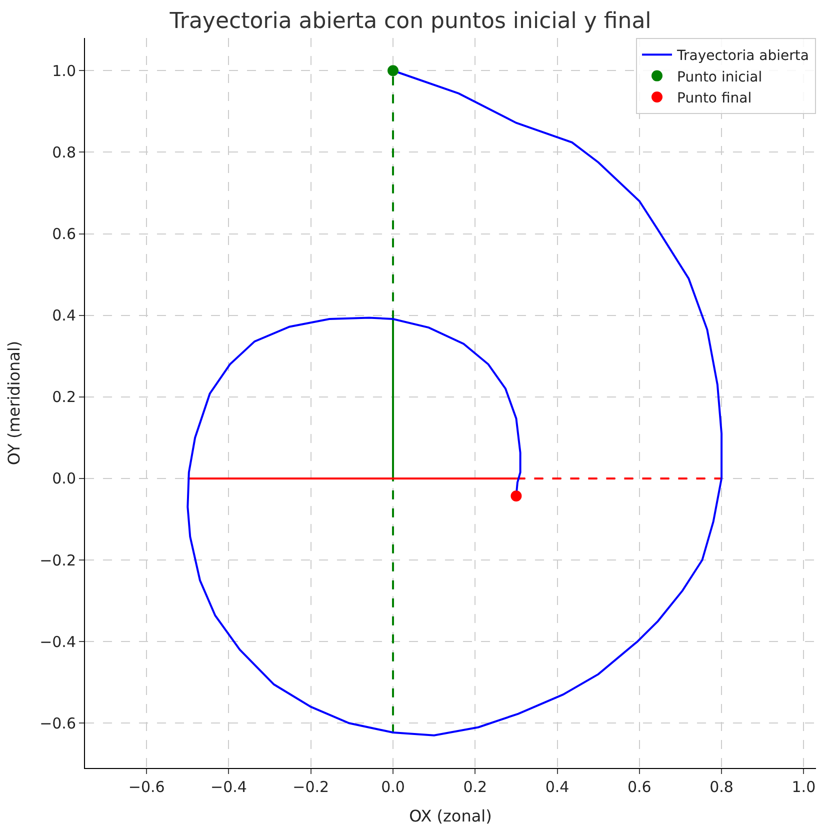  Describe the element at coordinates (58, 641) in the screenshot. I see `y-tick-label: −0.4` at that location.